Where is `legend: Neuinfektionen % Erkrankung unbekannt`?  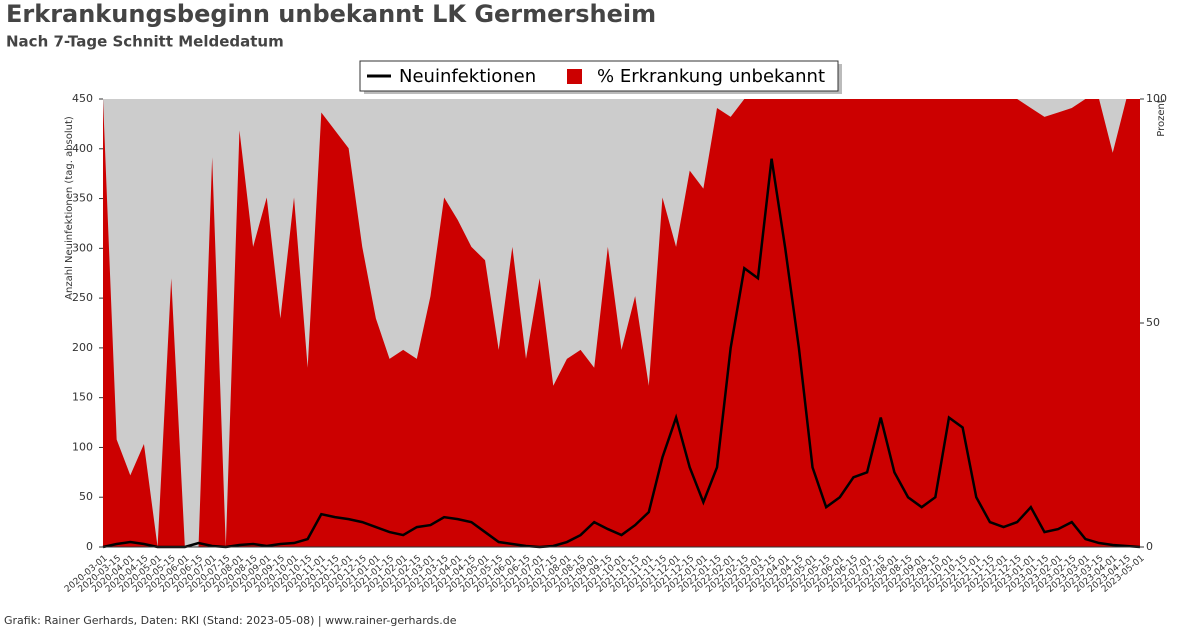 legend: Neuinfektionen % Erkrankung unbekannt is located at coordinates (600, 77).